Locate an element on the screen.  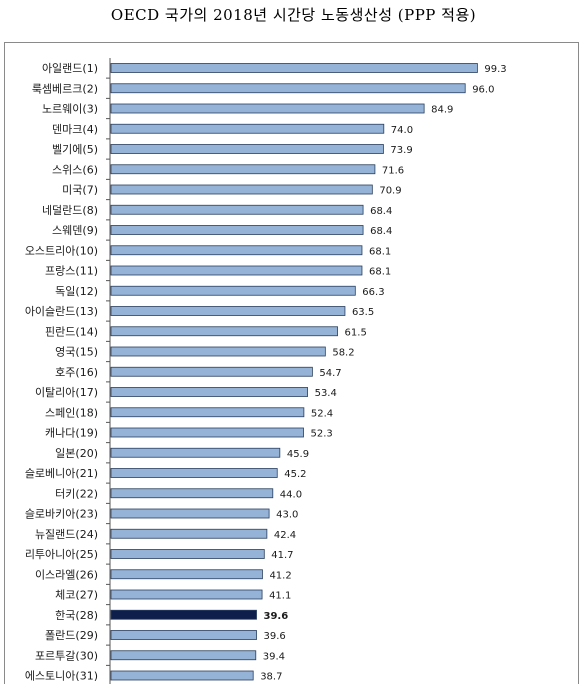
data-label: 52.3 is located at coordinates (322, 434).